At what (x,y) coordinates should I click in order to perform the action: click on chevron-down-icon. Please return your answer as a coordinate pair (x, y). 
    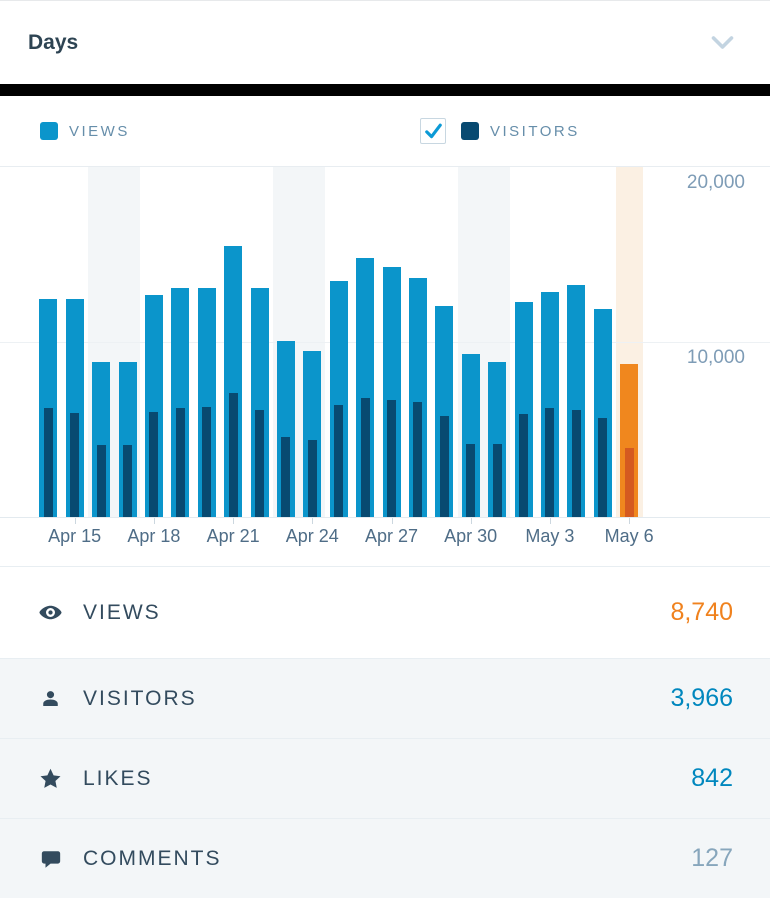
    Looking at the image, I should click on (722, 43).